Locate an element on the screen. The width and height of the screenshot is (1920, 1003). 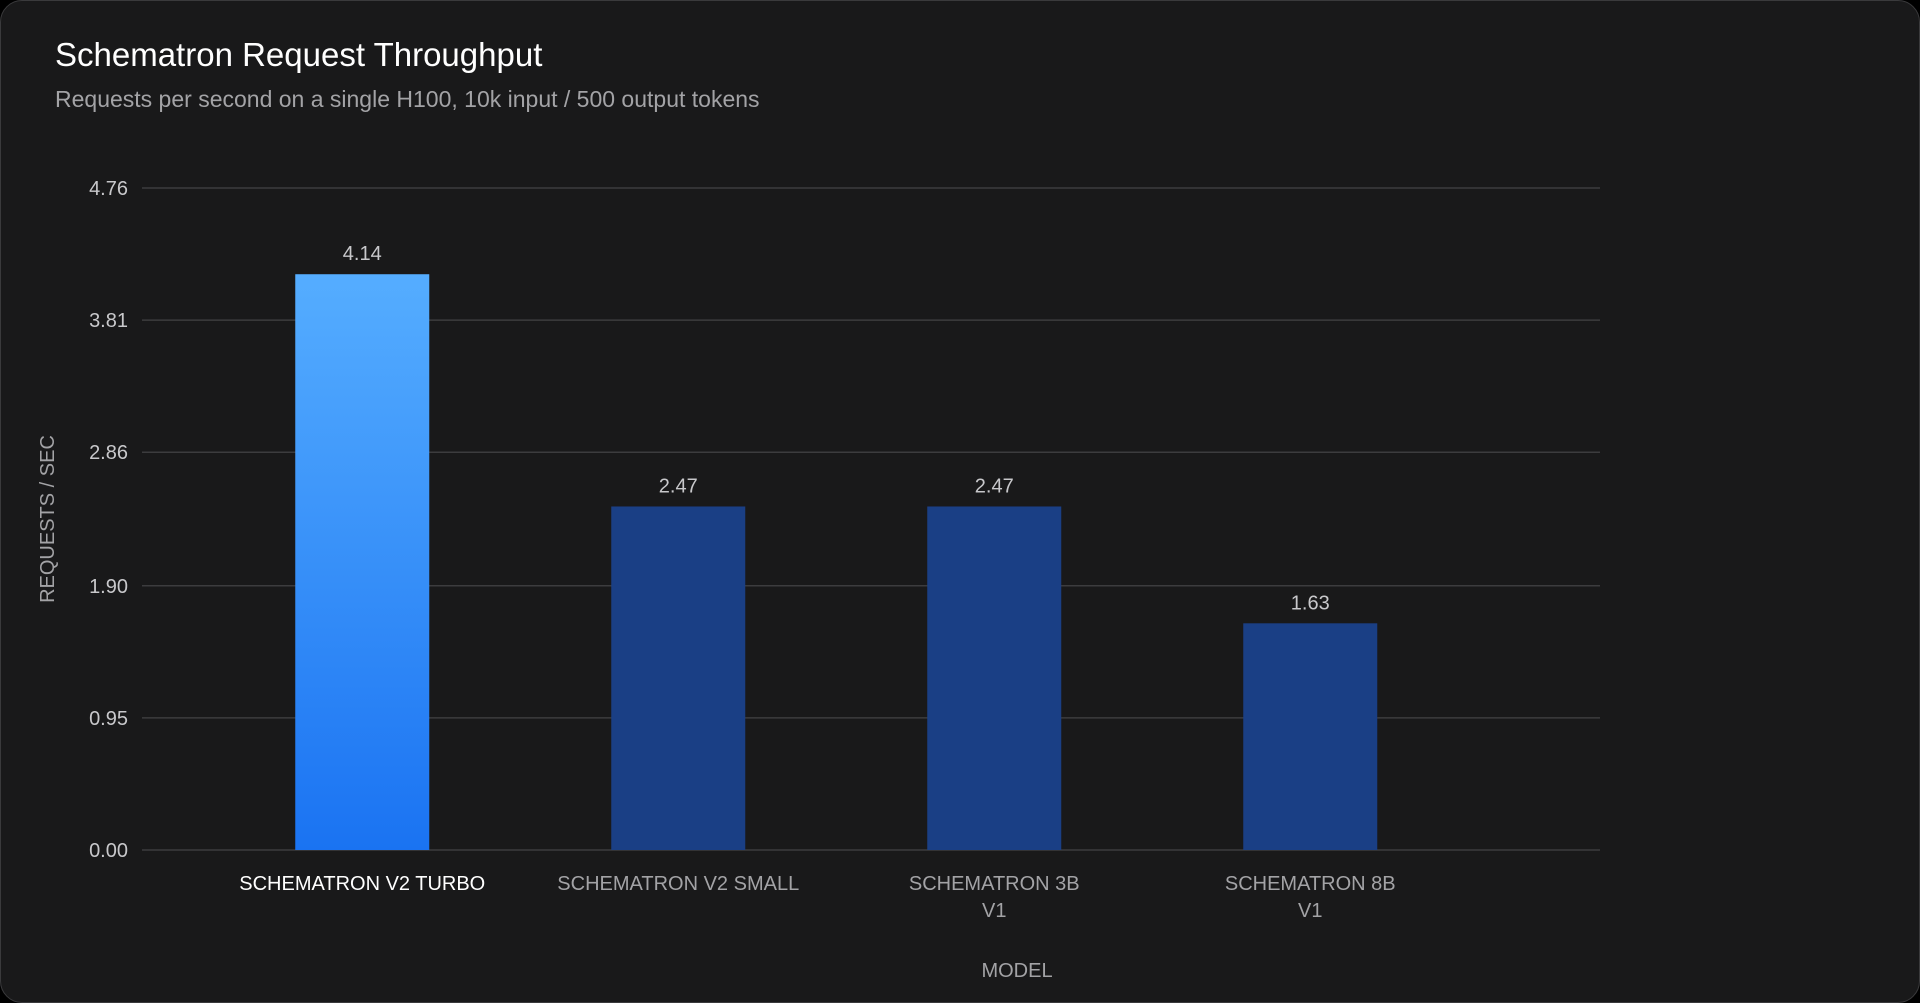
y-tick-label: 2.86 is located at coordinates (108, 453).